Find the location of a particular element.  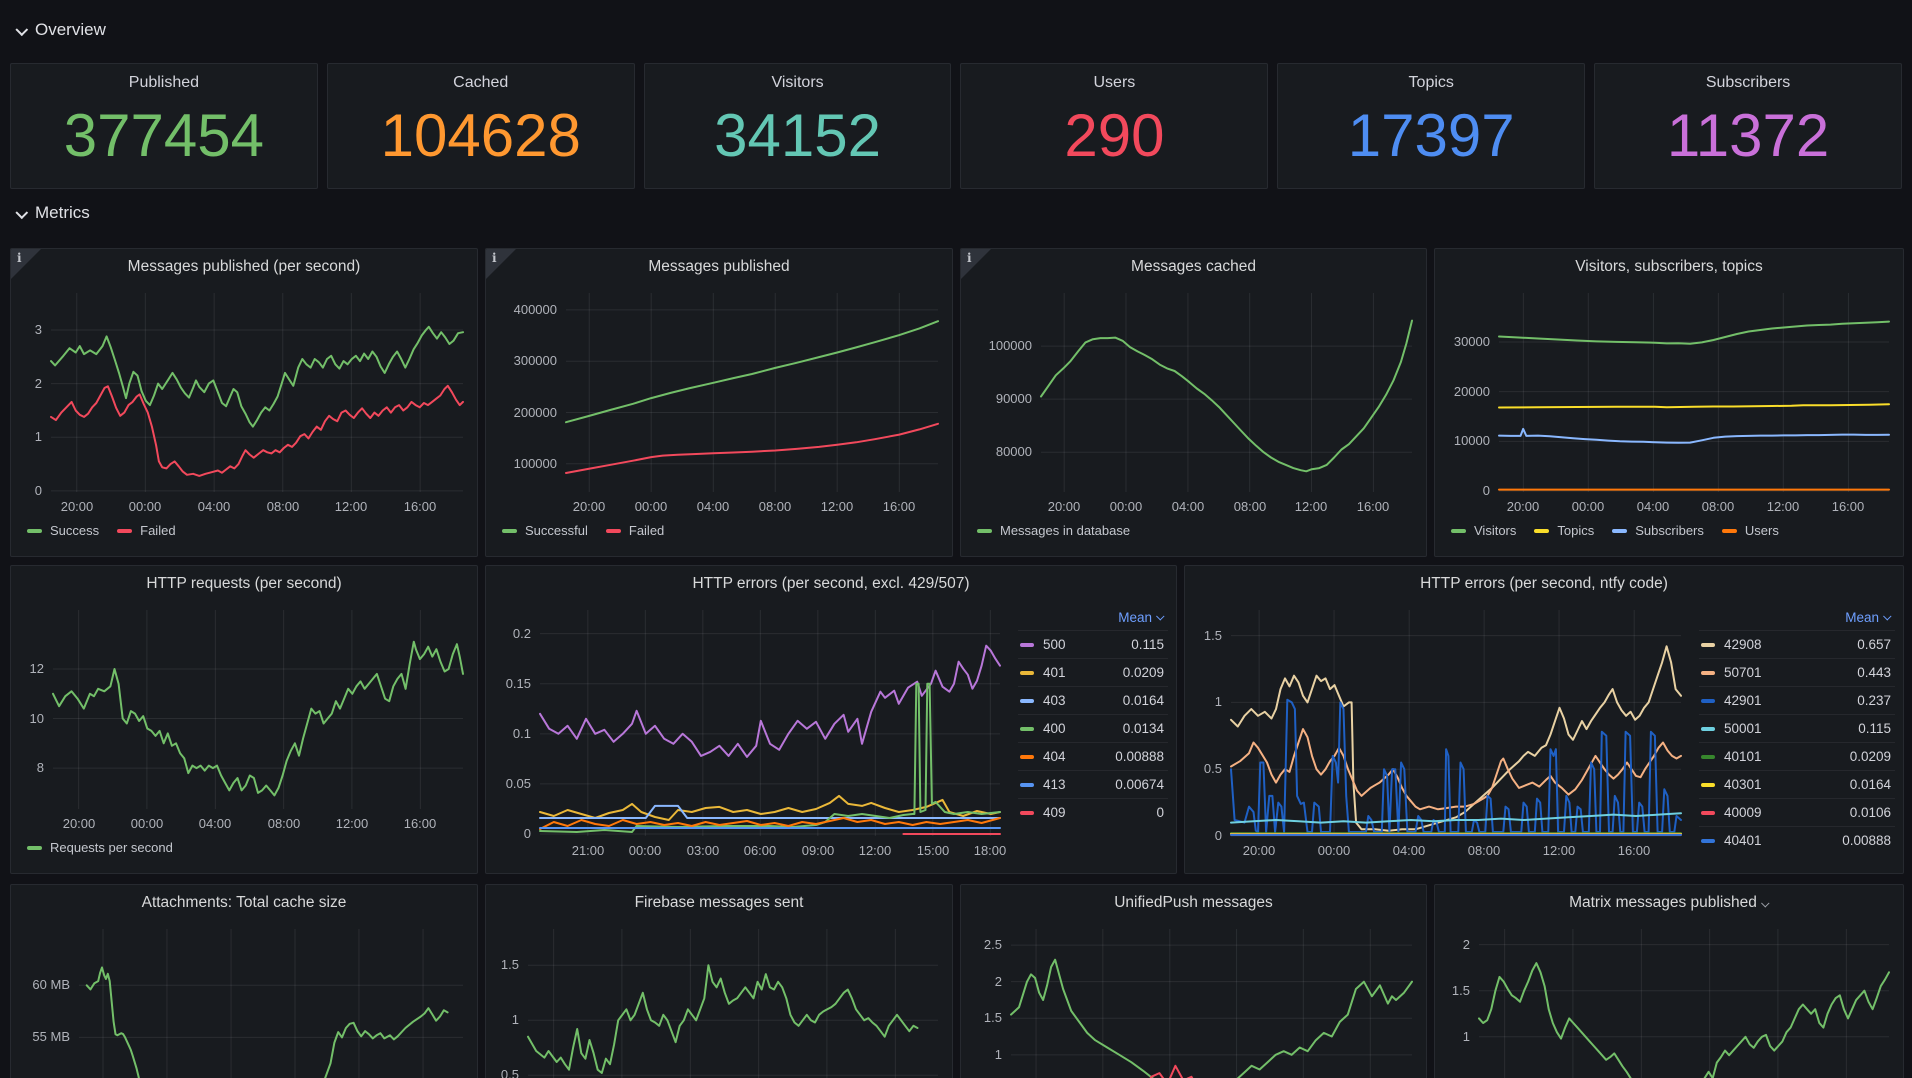

legend-mean-value: 0.0164 is located at coordinates (1143, 700).